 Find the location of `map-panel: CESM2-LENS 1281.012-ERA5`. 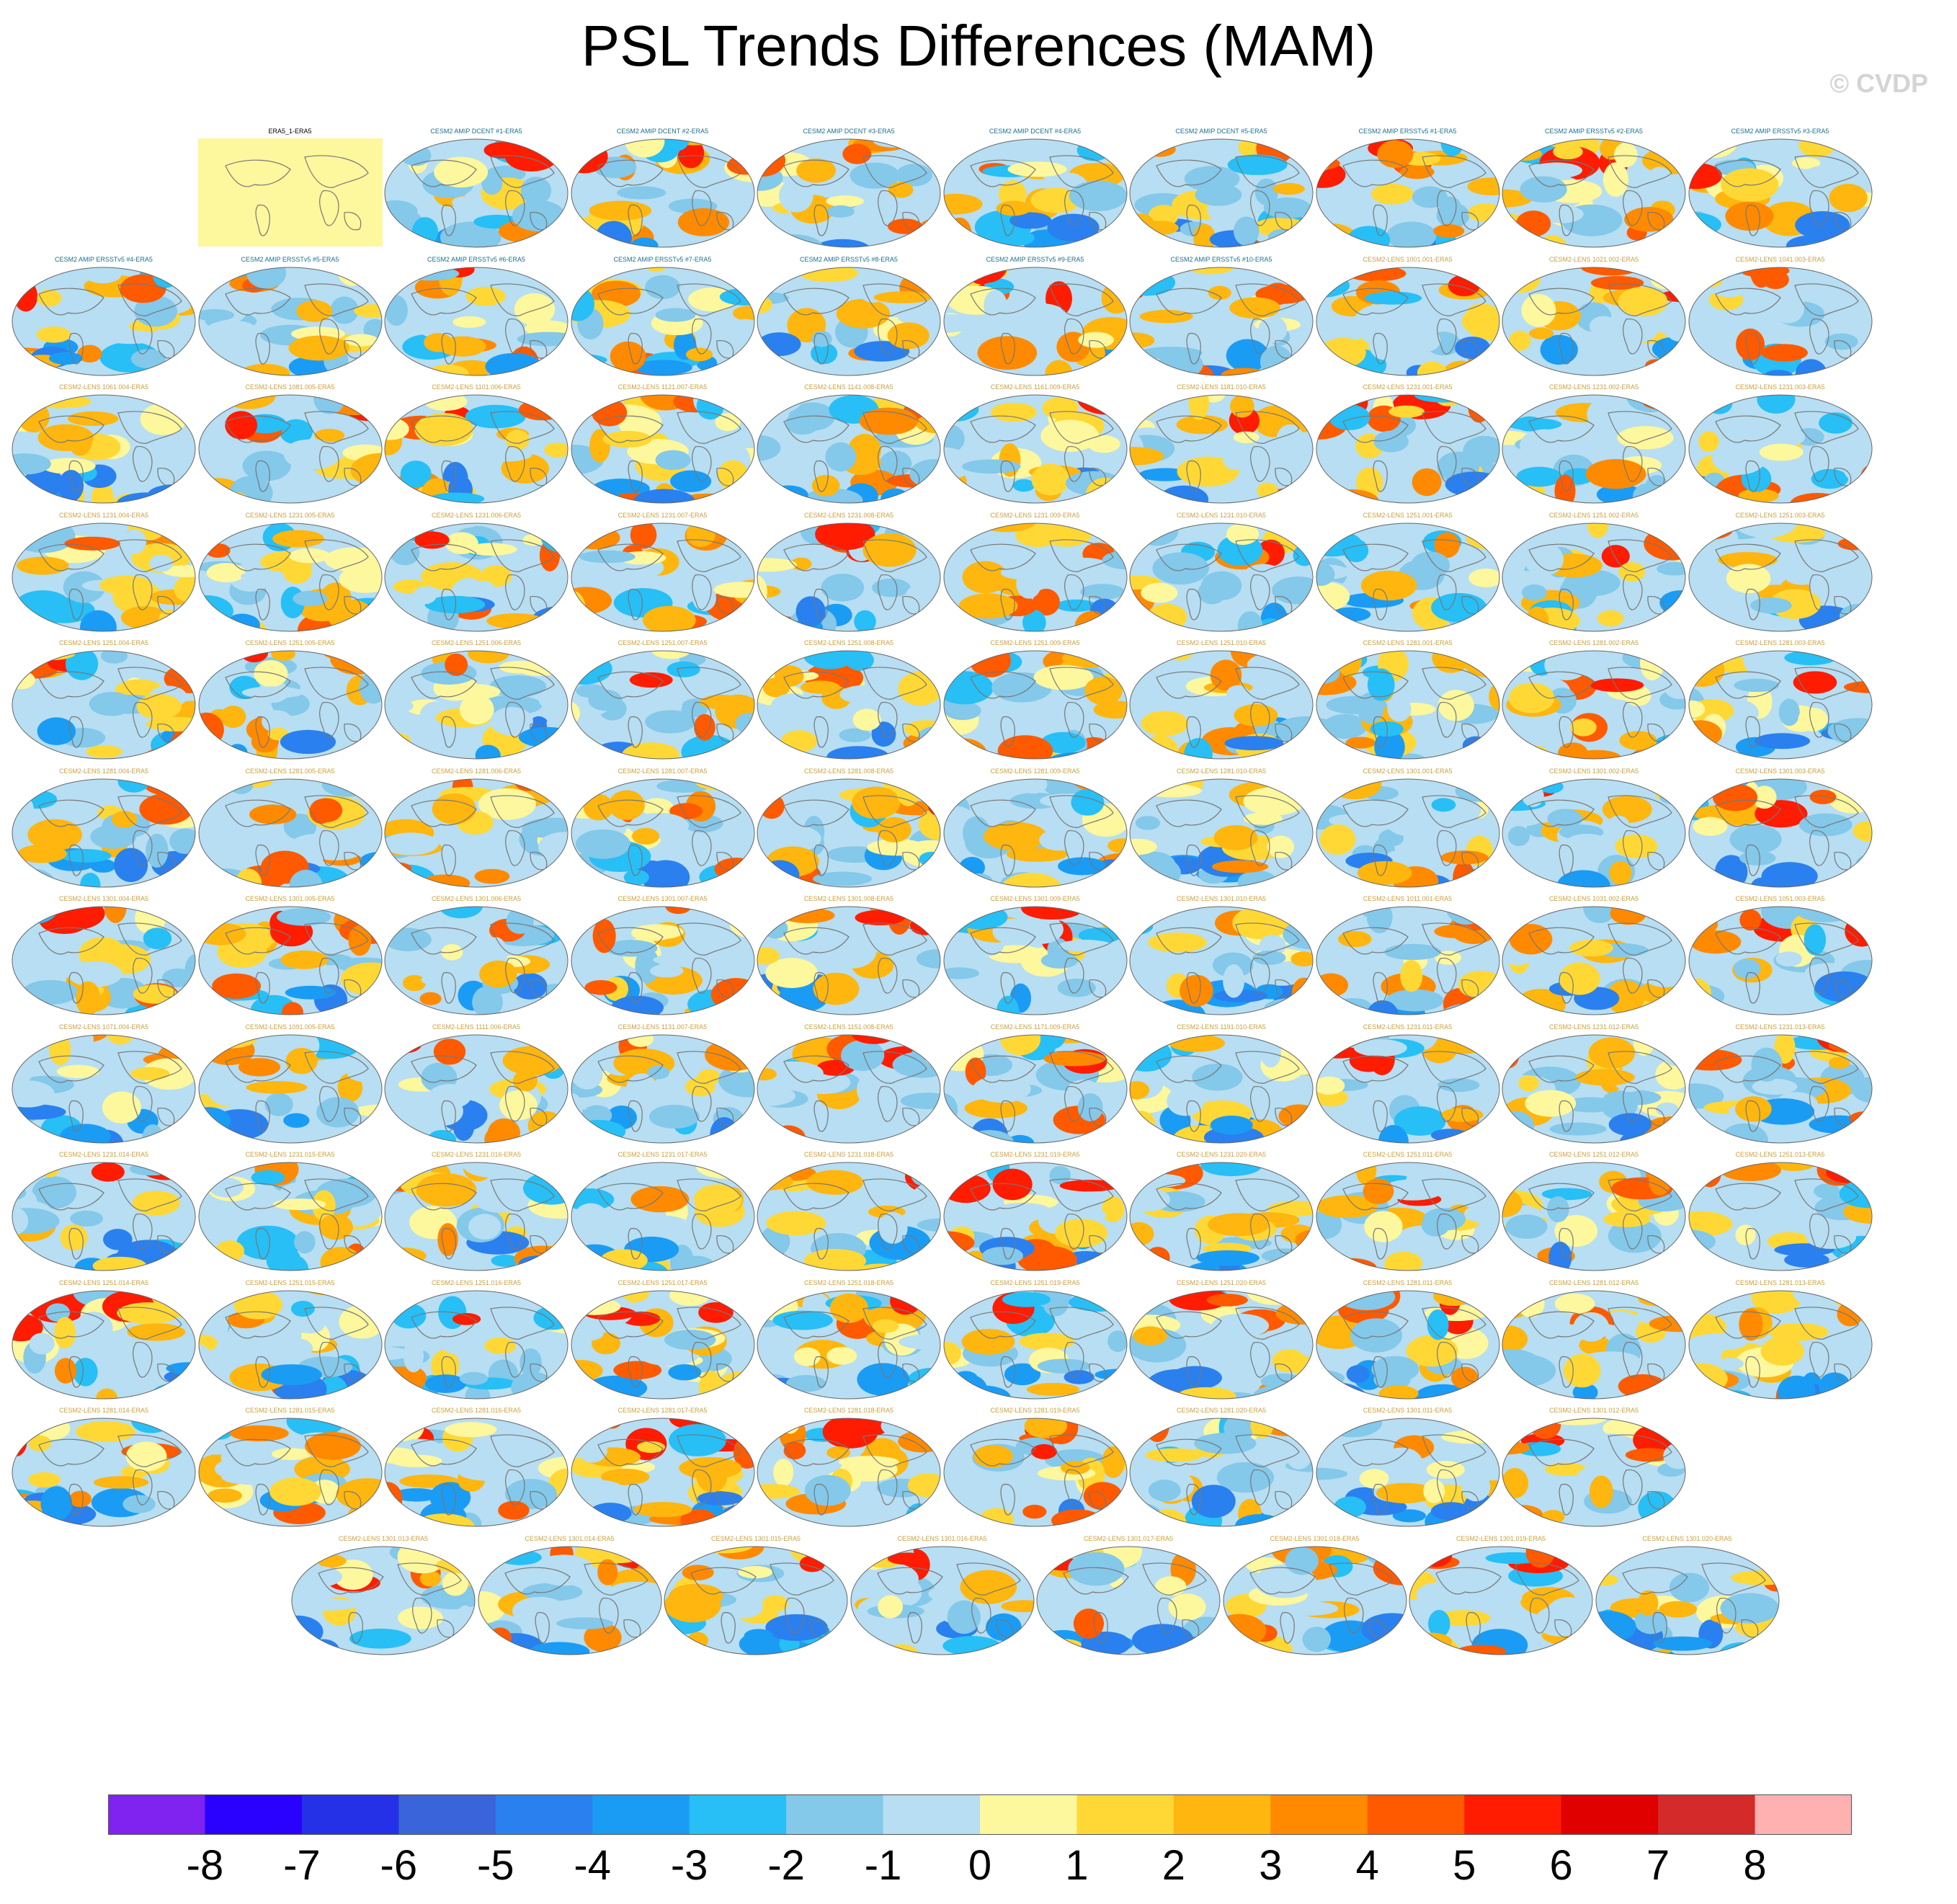

map-panel: CESM2-LENS 1281.012-ERA5 is located at coordinates (1594, 1339).